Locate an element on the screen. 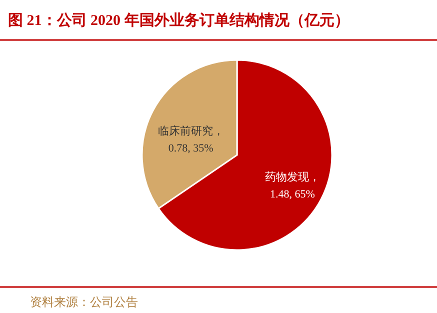  data-label: 临床前研究， 0.78, 35% is located at coordinates (191, 140).